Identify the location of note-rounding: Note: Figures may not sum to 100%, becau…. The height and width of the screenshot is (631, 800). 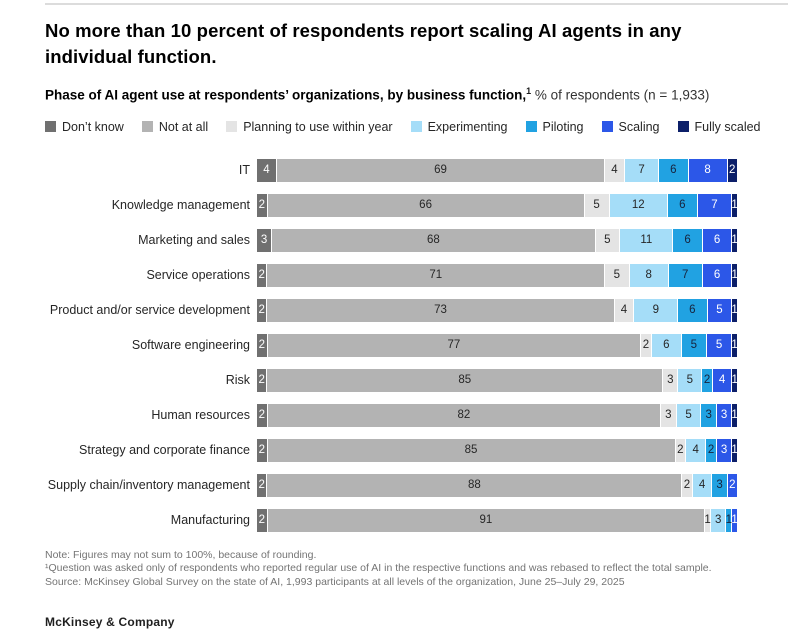
(181, 554).